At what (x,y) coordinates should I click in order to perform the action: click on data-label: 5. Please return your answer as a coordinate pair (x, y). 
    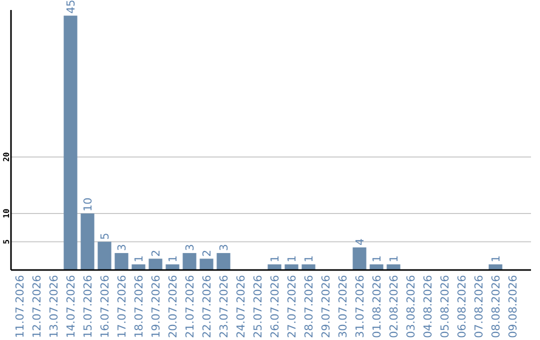
    Looking at the image, I should click on (105, 236).